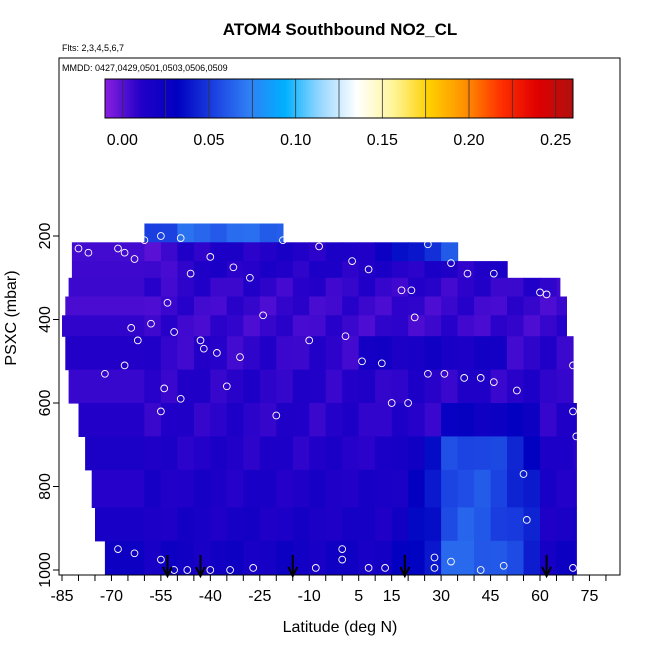 The width and height of the screenshot is (650, 650). What do you see at coordinates (45, 236) in the screenshot?
I see `y-tick-label: 200` at bounding box center [45, 236].